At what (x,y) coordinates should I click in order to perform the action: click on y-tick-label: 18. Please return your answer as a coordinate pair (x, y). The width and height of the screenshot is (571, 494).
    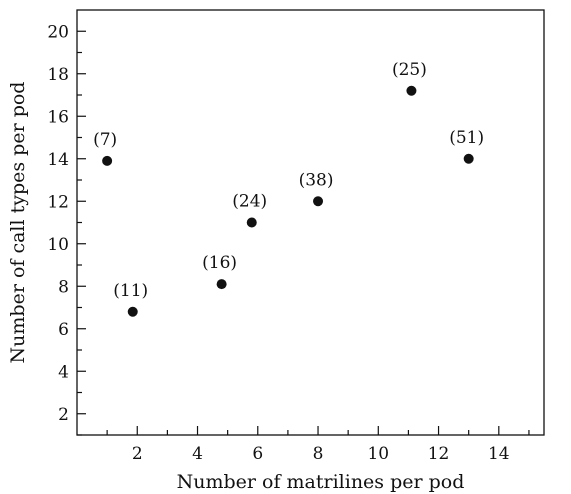
    Looking at the image, I should click on (58, 75).